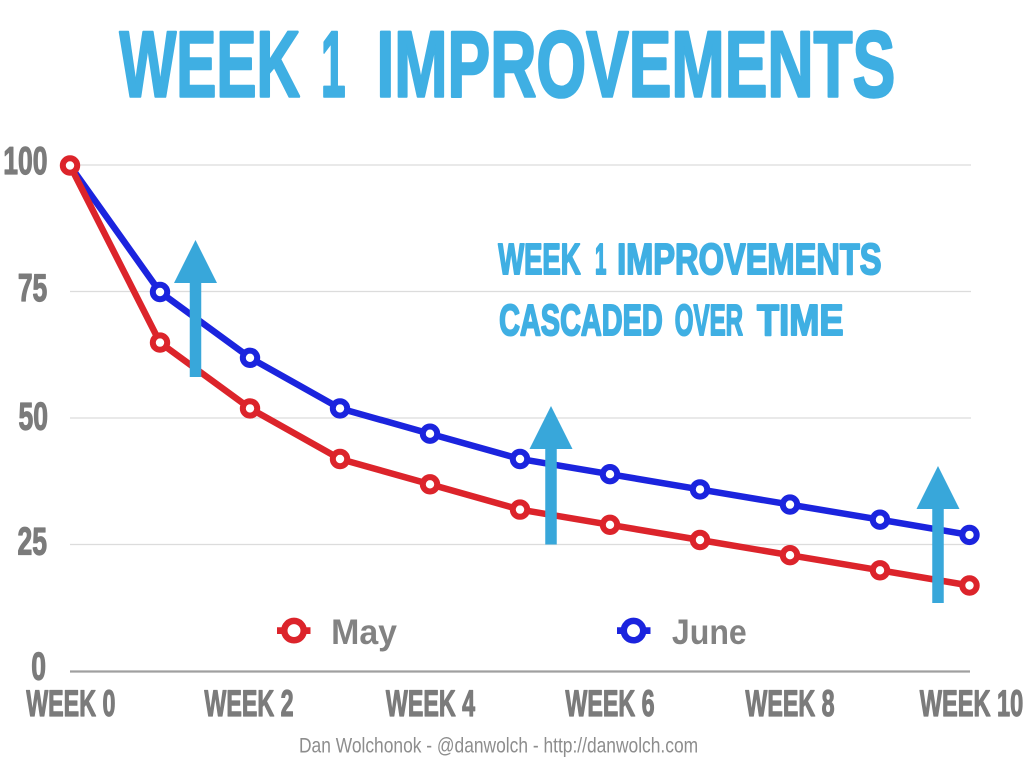  I want to click on svg-text: 100, so click(25, 161).